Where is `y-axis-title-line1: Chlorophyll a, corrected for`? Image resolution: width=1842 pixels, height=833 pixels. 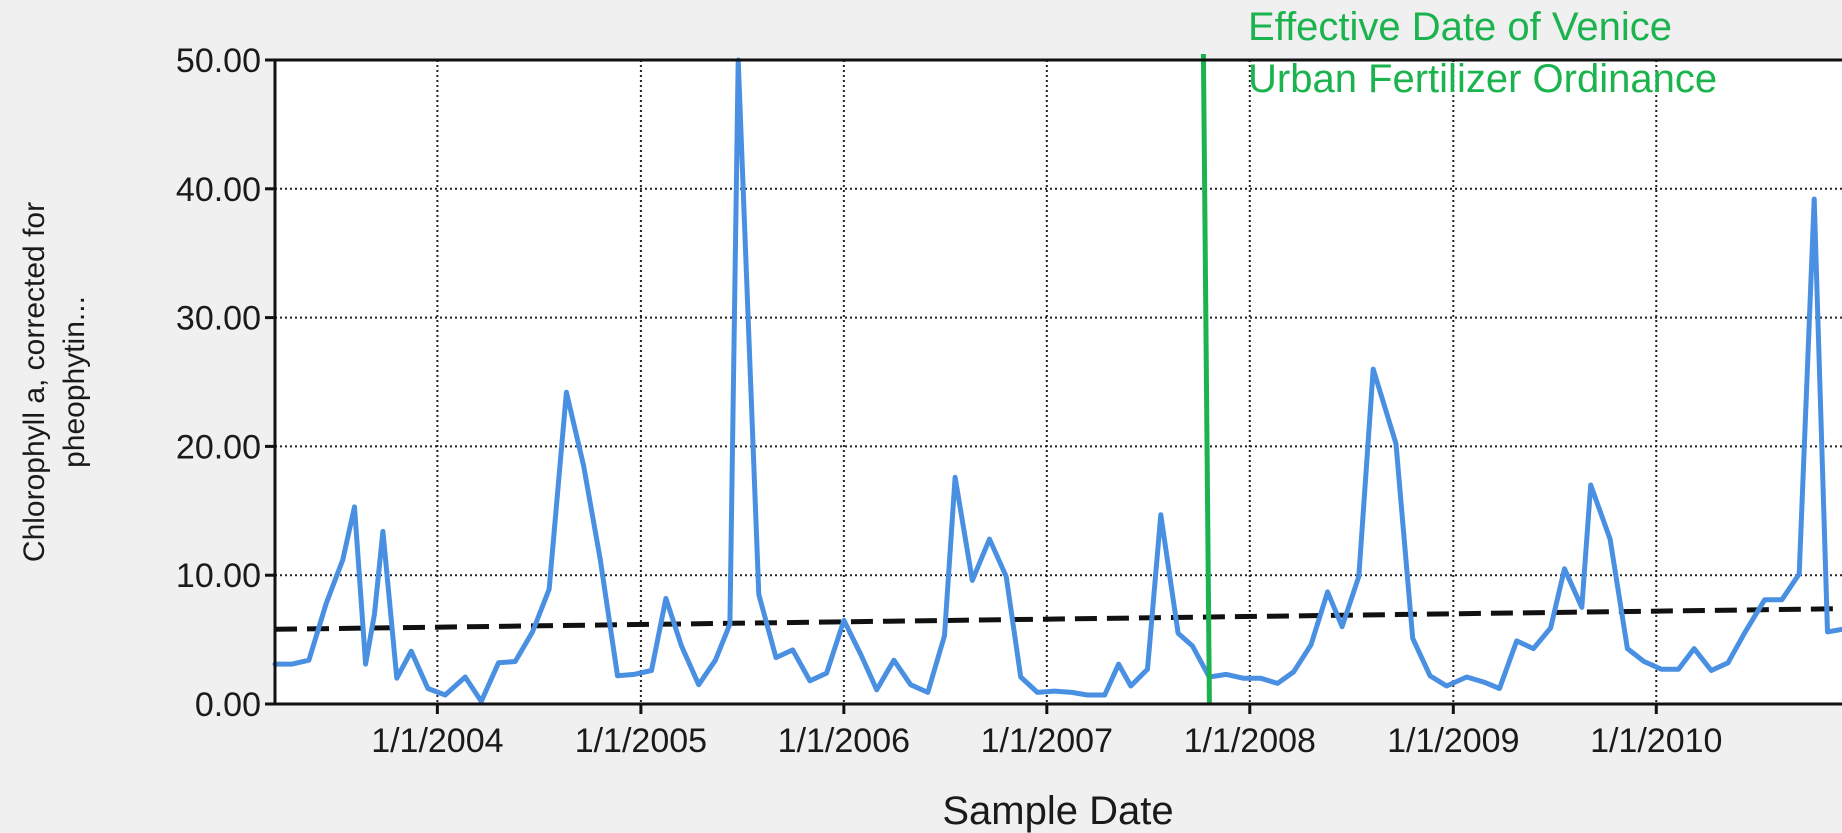
y-axis-title-line1: Chlorophyll a, corrected for is located at coordinates (34, 382).